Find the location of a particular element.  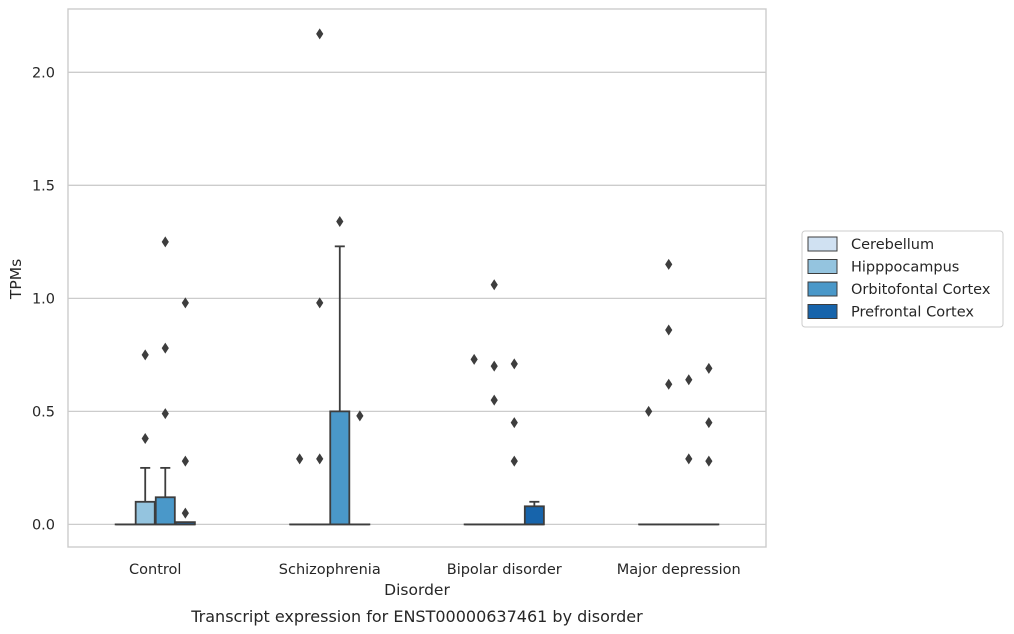

legend-item: Cerebellum is located at coordinates (870, 244).